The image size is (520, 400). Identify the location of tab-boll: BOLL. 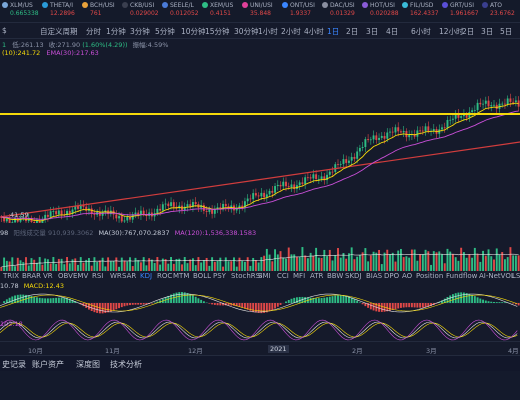
(202, 276).